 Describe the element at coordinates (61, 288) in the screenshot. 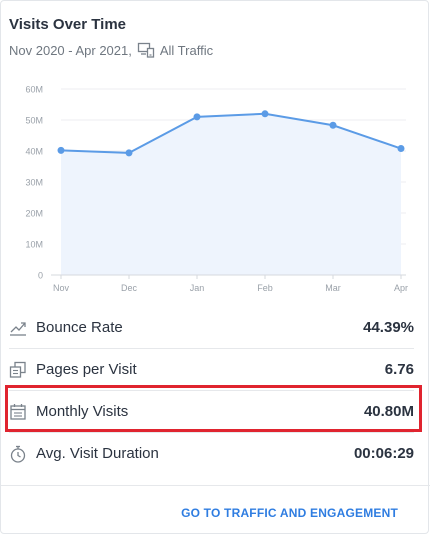

I see `x-tick-label: Nov` at that location.